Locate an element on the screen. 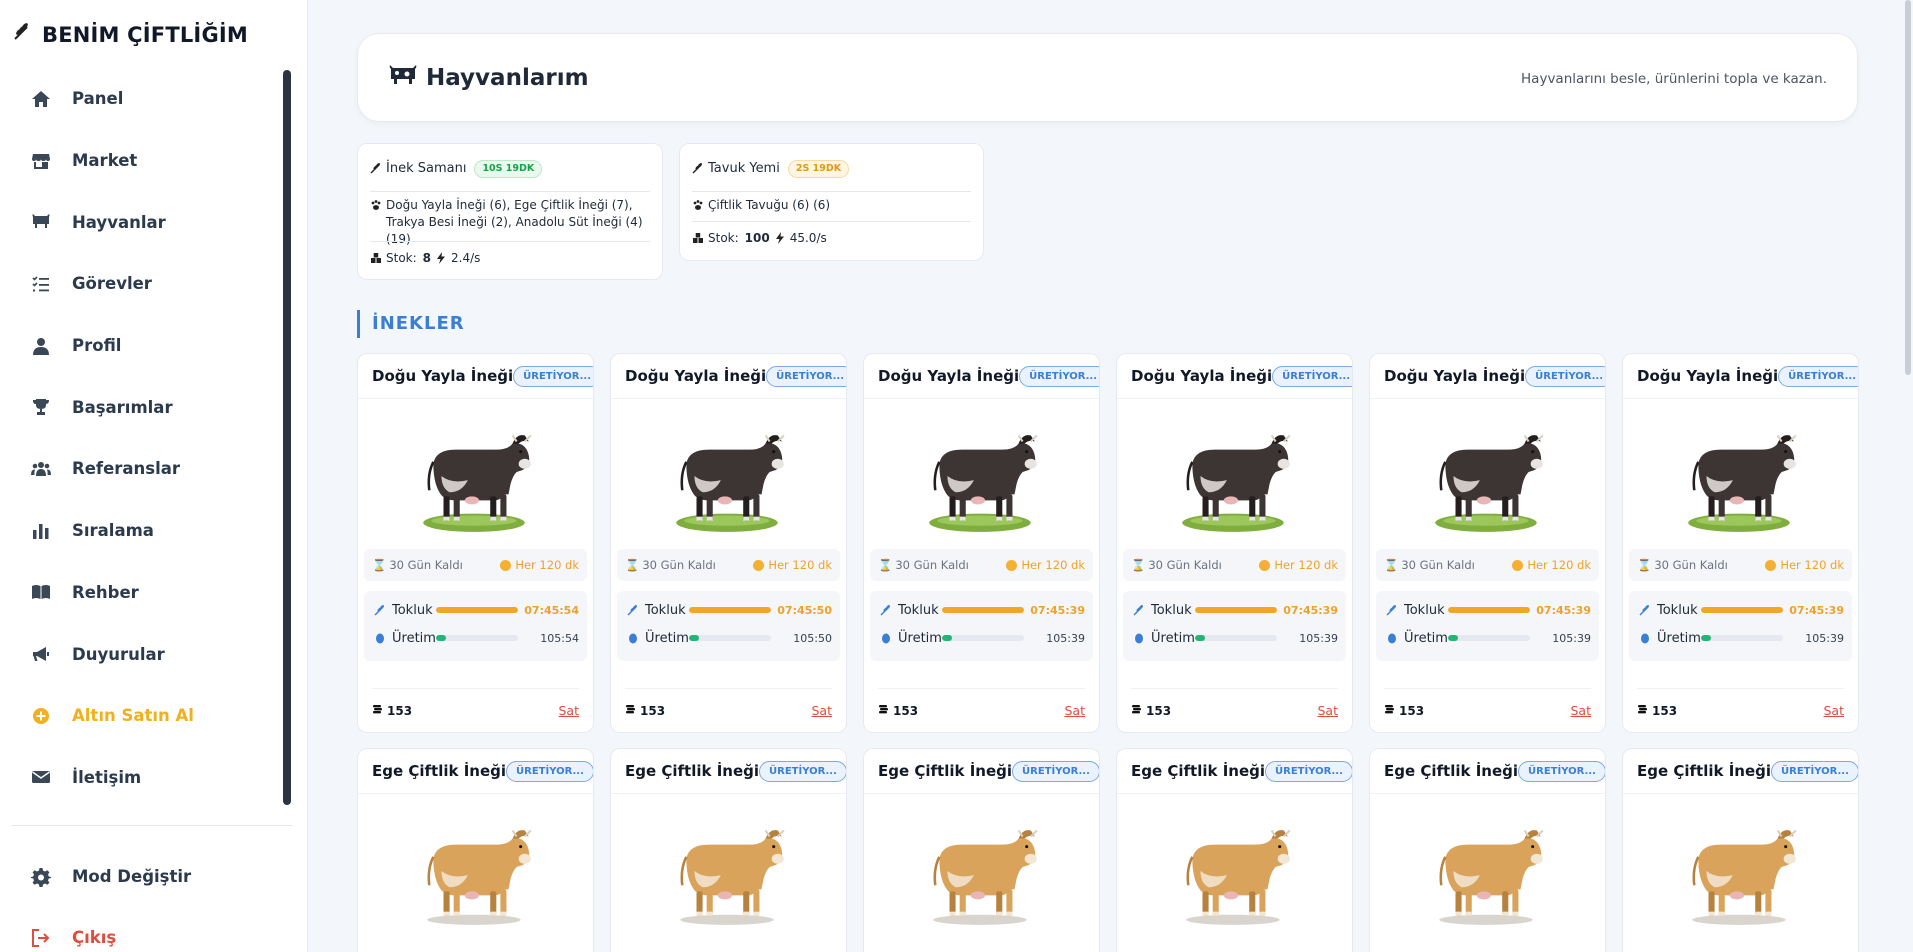 This screenshot has height=952, width=1913. tokluk-label: Tokluk is located at coordinates (412, 610).